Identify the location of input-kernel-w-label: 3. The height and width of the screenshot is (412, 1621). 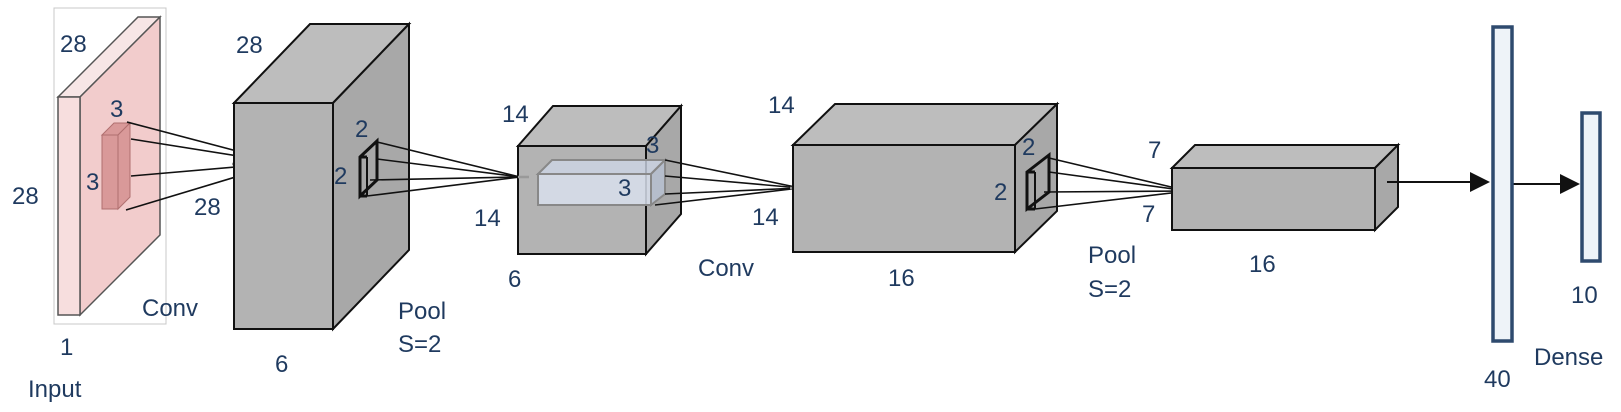
(116, 109).